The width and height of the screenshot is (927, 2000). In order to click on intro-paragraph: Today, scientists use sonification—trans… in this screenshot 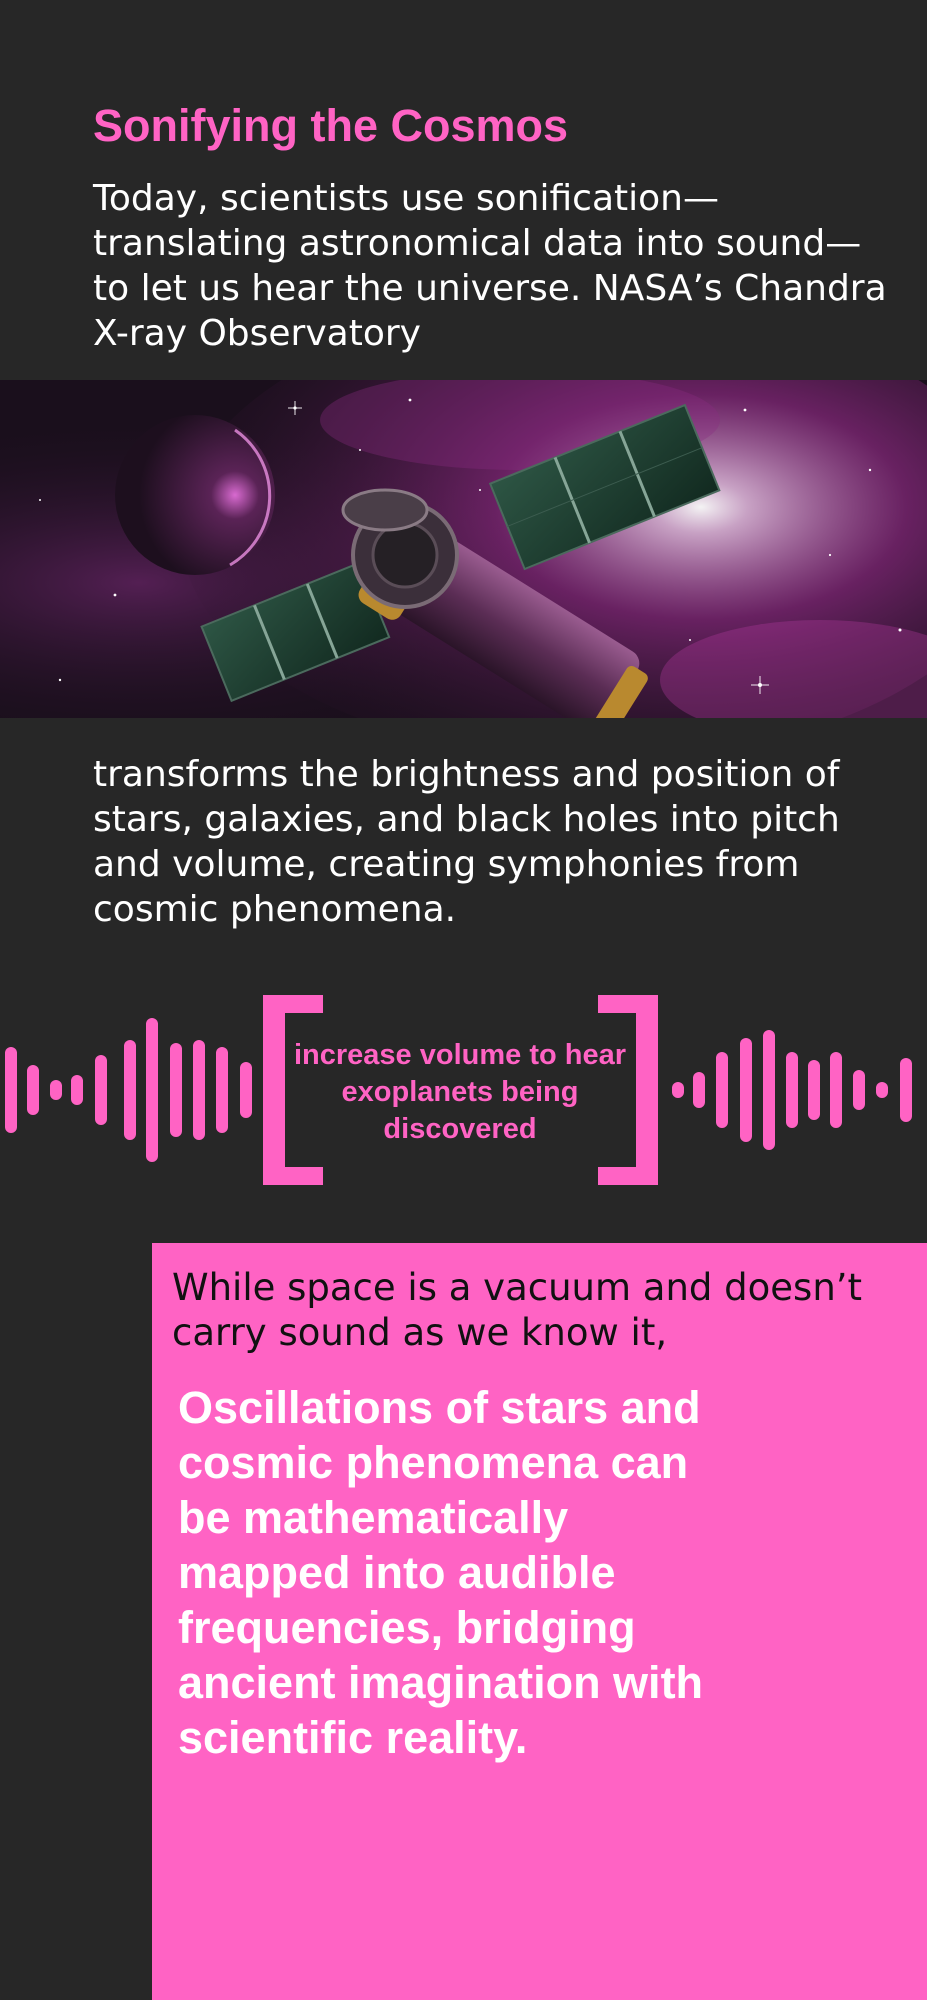, I will do `click(490, 266)`.